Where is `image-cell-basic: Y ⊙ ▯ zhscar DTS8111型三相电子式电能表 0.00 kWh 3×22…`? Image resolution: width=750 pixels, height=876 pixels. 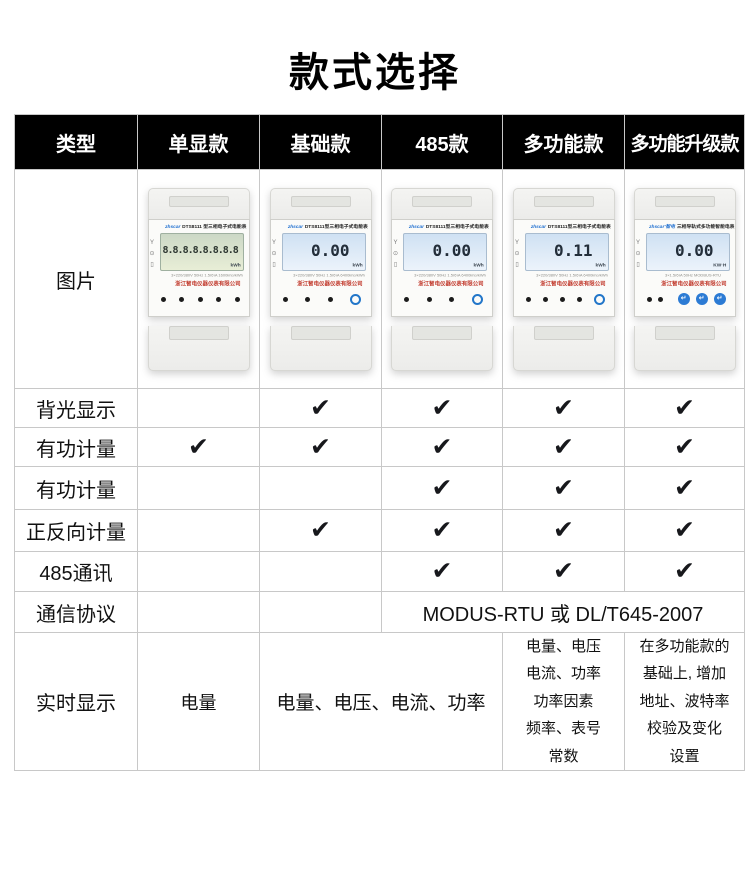
image-cell-basic: Y ⊙ ▯ zhscar DTS8111型三相电子式电能表 0.00 kWh 3×22… is located at coordinates (320, 279).